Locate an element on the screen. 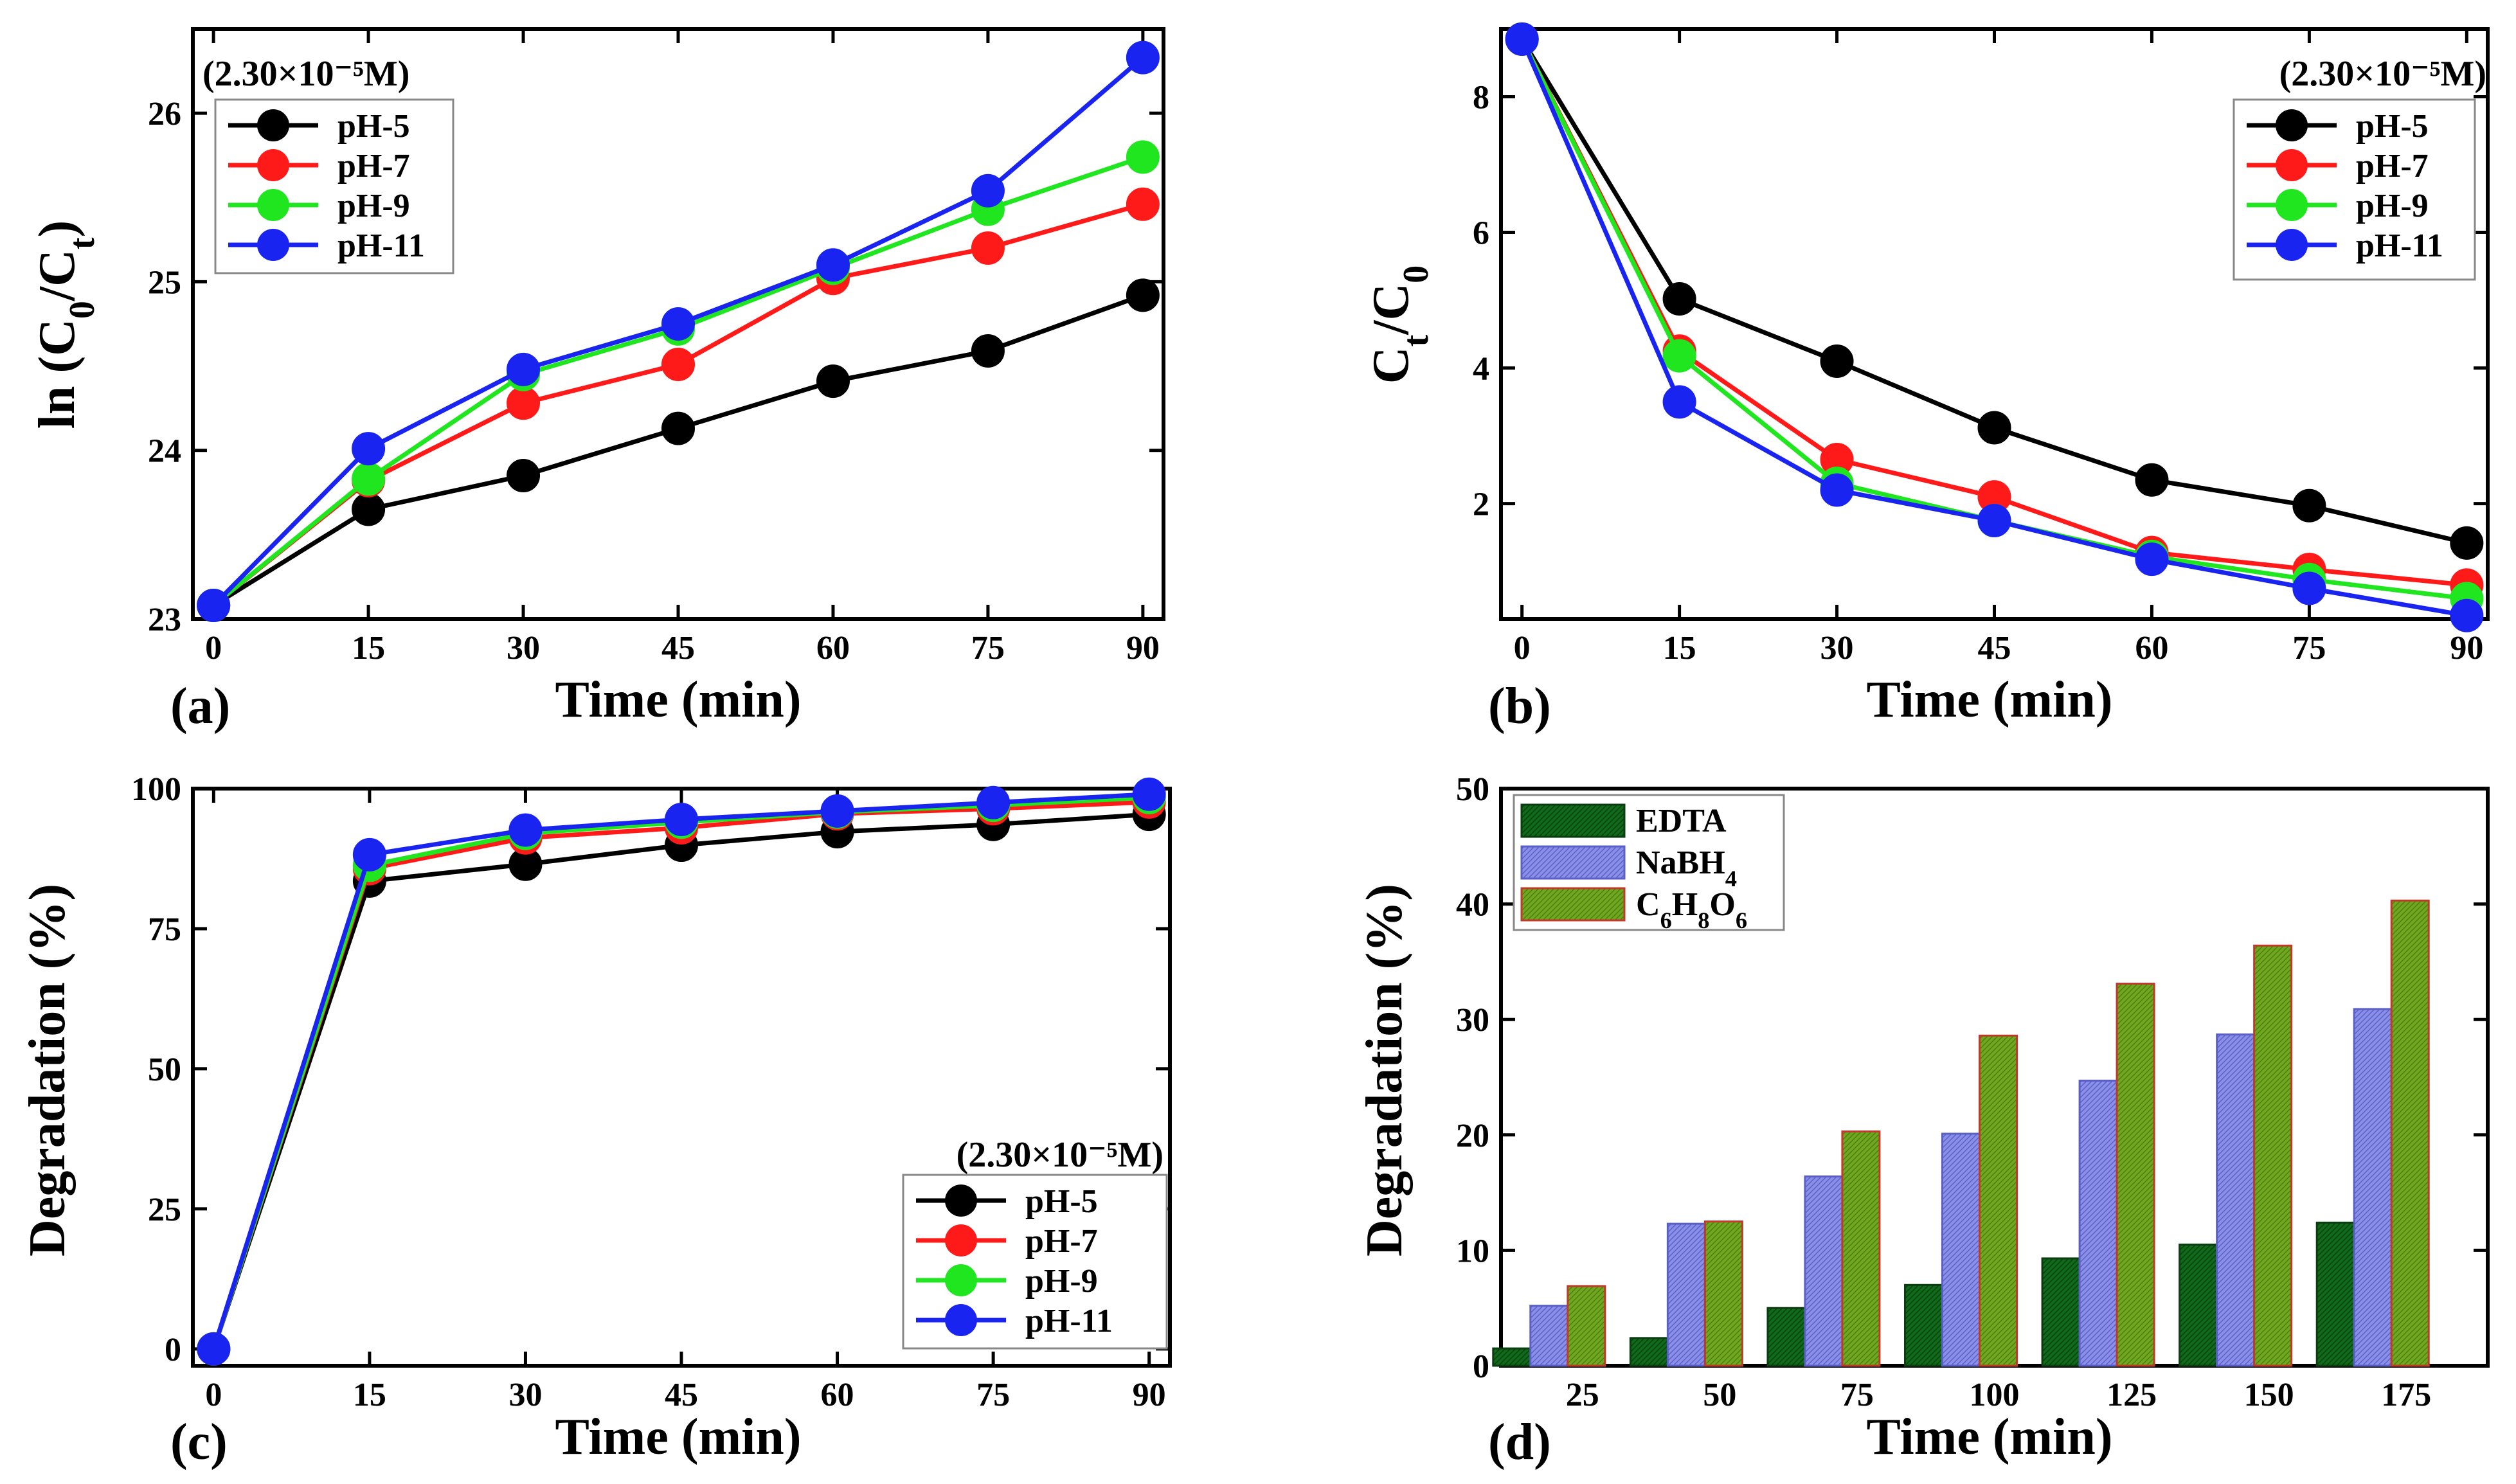  panel-letter: (b) is located at coordinates (1520, 706).